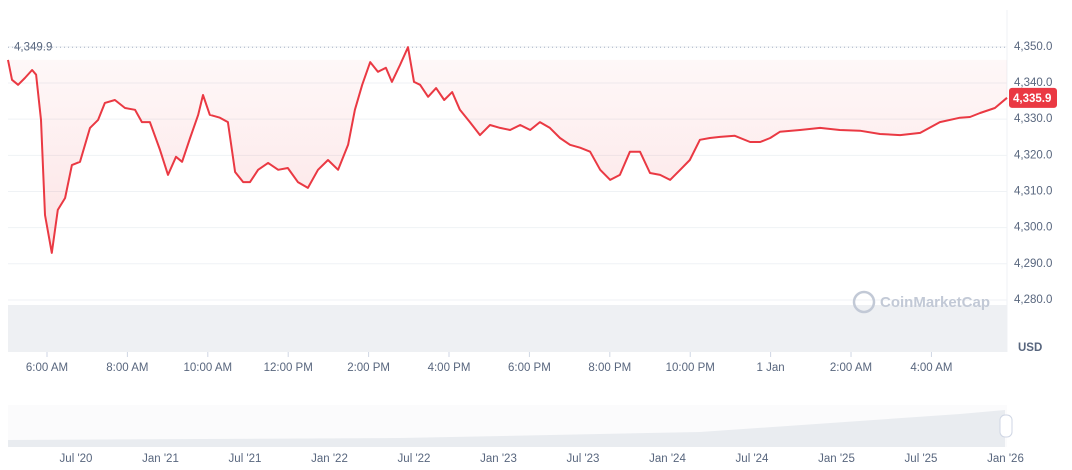 This screenshot has height=470, width=1072. I want to click on watermark: CoinMarketCap, so click(921, 302).